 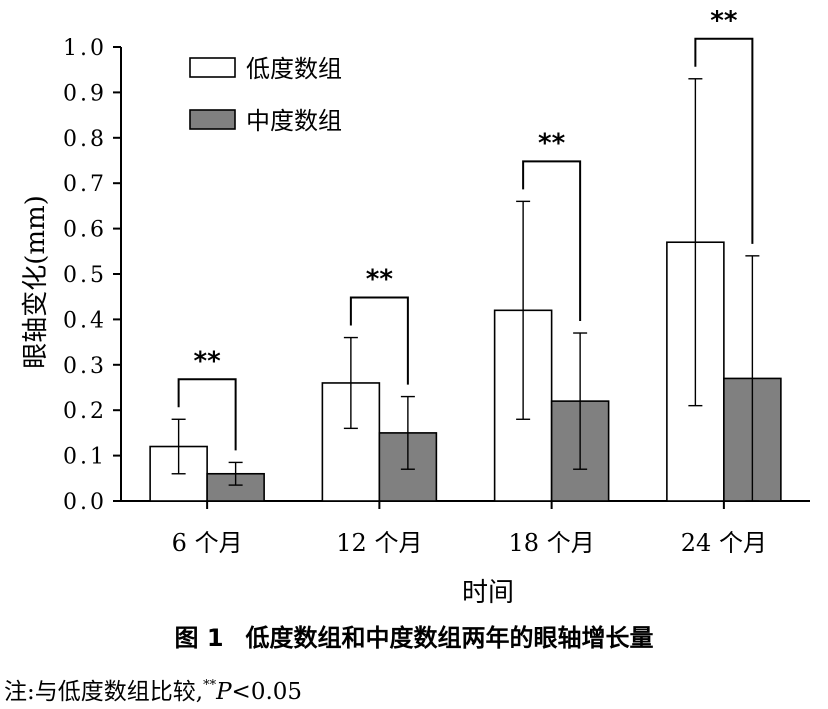 What do you see at coordinates (85, 457) in the screenshot?
I see `y-tick-label: 0.1` at bounding box center [85, 457].